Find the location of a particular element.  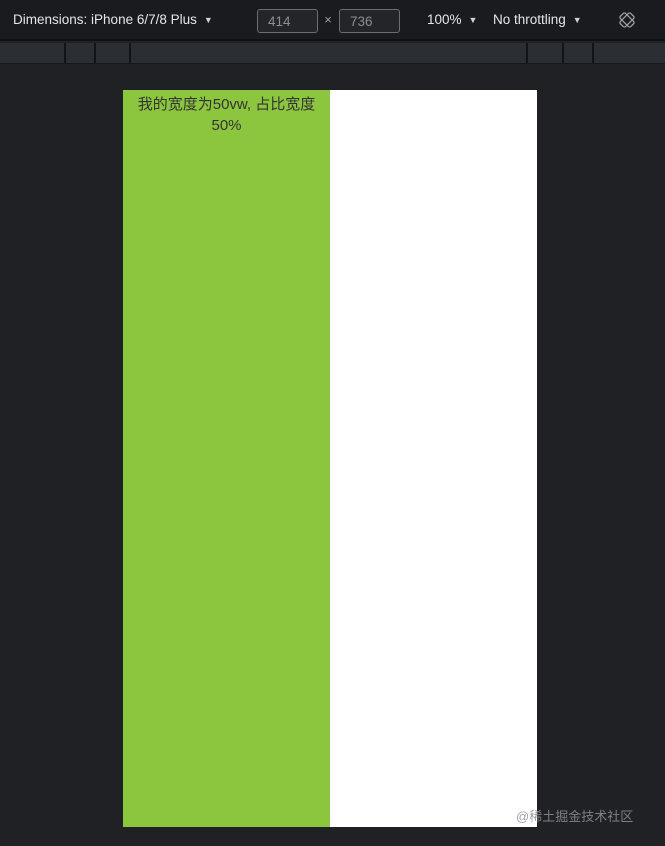

green-block-text-line1: 我的宽度为50vw, 占比宽度 is located at coordinates (226, 104).